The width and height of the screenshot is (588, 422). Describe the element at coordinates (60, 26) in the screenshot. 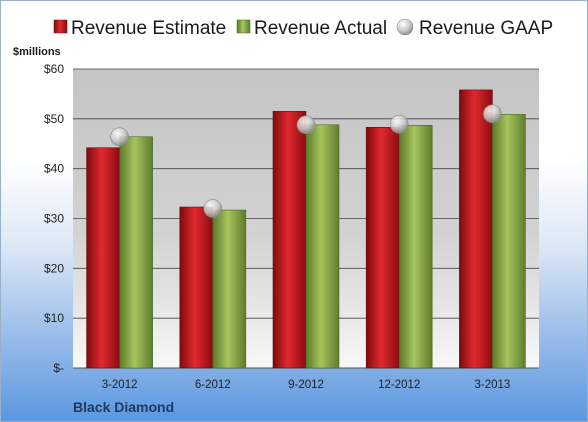

I see `legend-swatch-estimate` at that location.